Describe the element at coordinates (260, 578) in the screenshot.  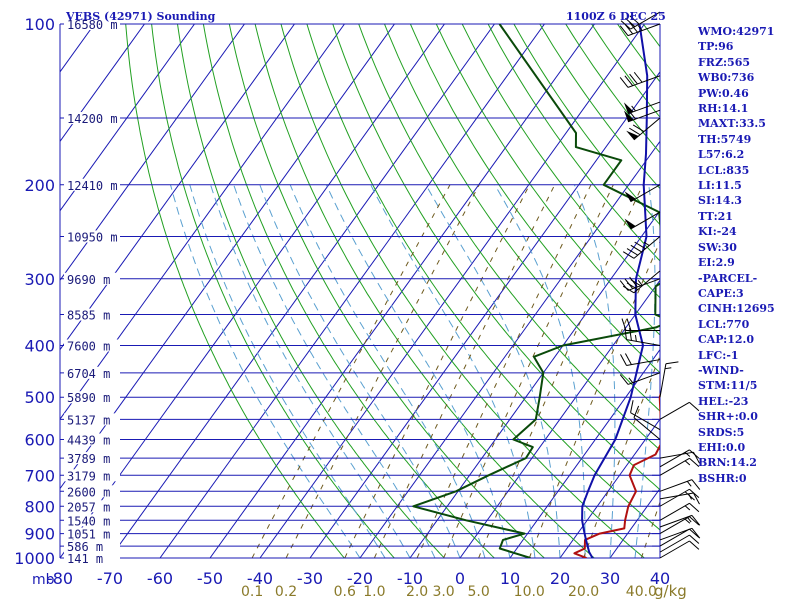
I see `temperature-tick-label: -40` at that location.